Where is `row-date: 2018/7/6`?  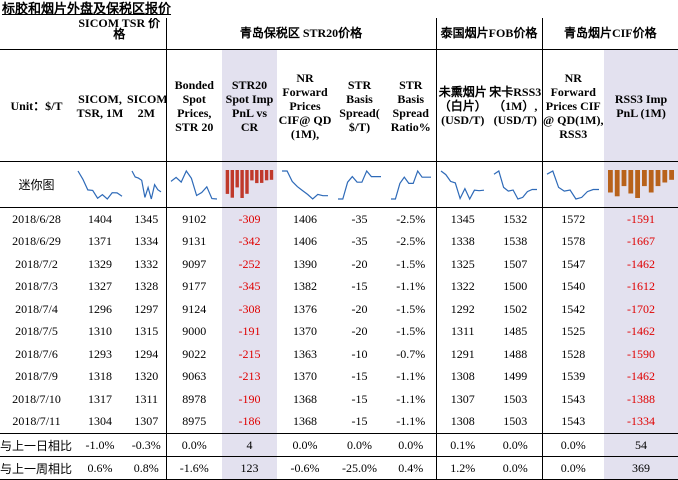
row-date: 2018/7/6 is located at coordinates (36, 353).